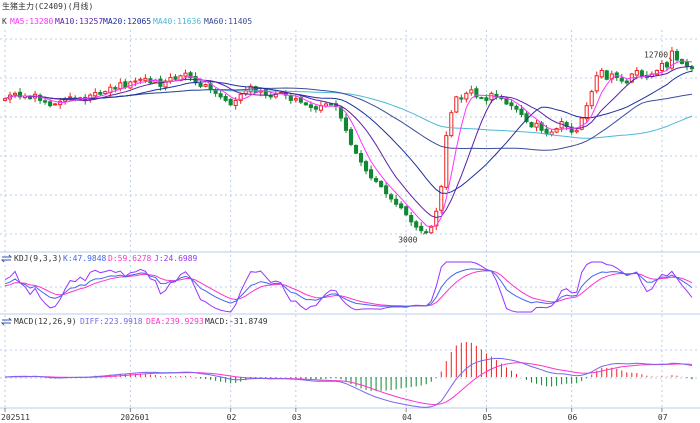 The width and height of the screenshot is (700, 423). I want to click on ma-prefix: K, so click(4, 21).